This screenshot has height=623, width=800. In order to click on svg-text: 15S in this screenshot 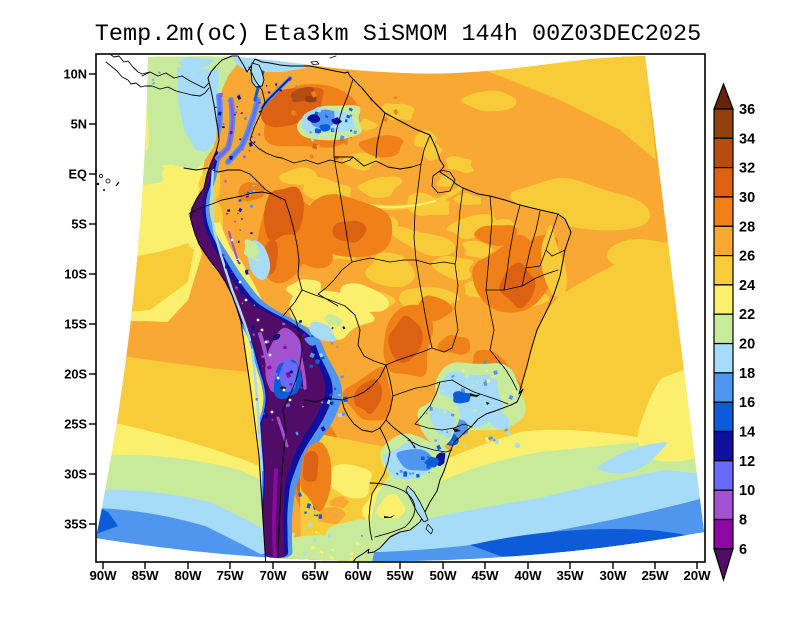, I will do `click(75, 324)`.